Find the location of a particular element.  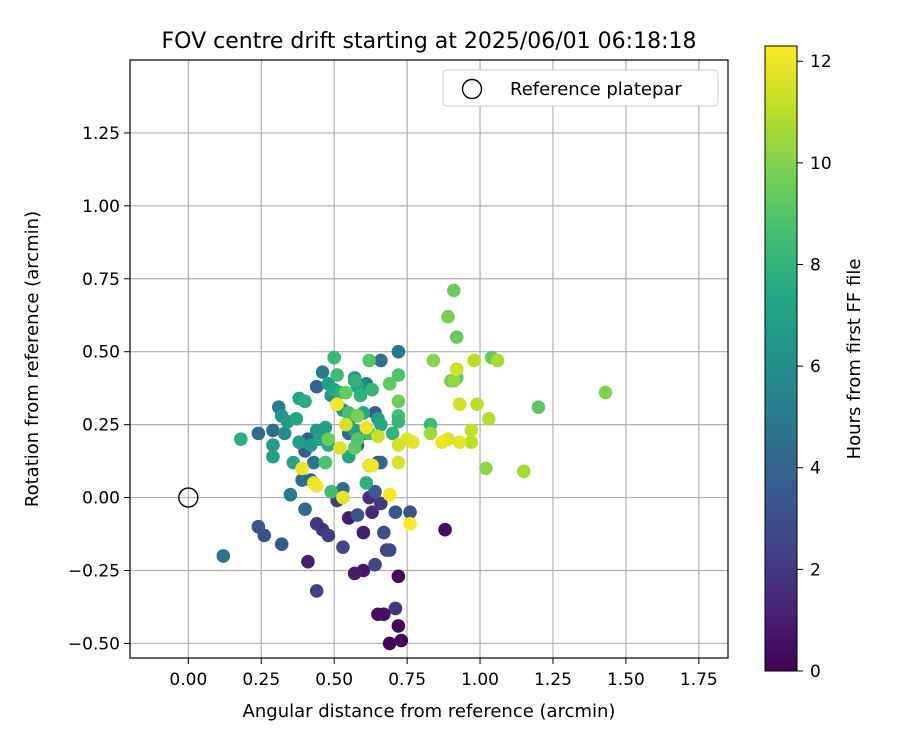

y-tick-label: 0.75 is located at coordinates (101, 280).